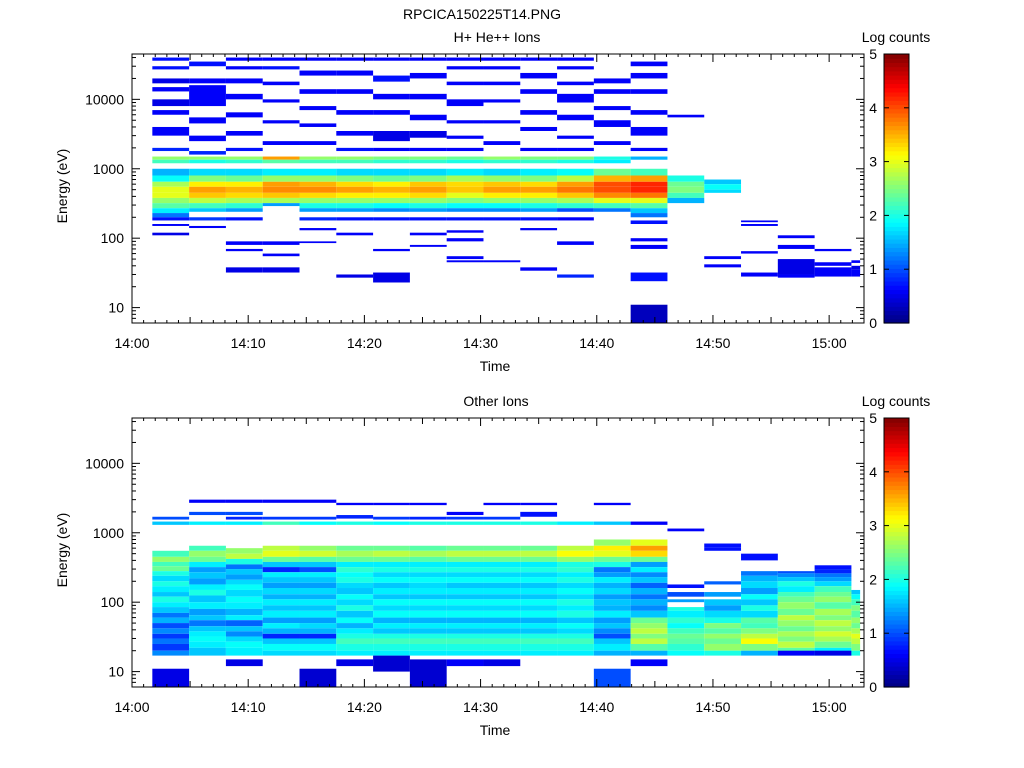 The height and width of the screenshot is (768, 1024). Describe the element at coordinates (482, 14) in the screenshot. I see `figure-title: RPCICA150225T14.PNG` at that location.